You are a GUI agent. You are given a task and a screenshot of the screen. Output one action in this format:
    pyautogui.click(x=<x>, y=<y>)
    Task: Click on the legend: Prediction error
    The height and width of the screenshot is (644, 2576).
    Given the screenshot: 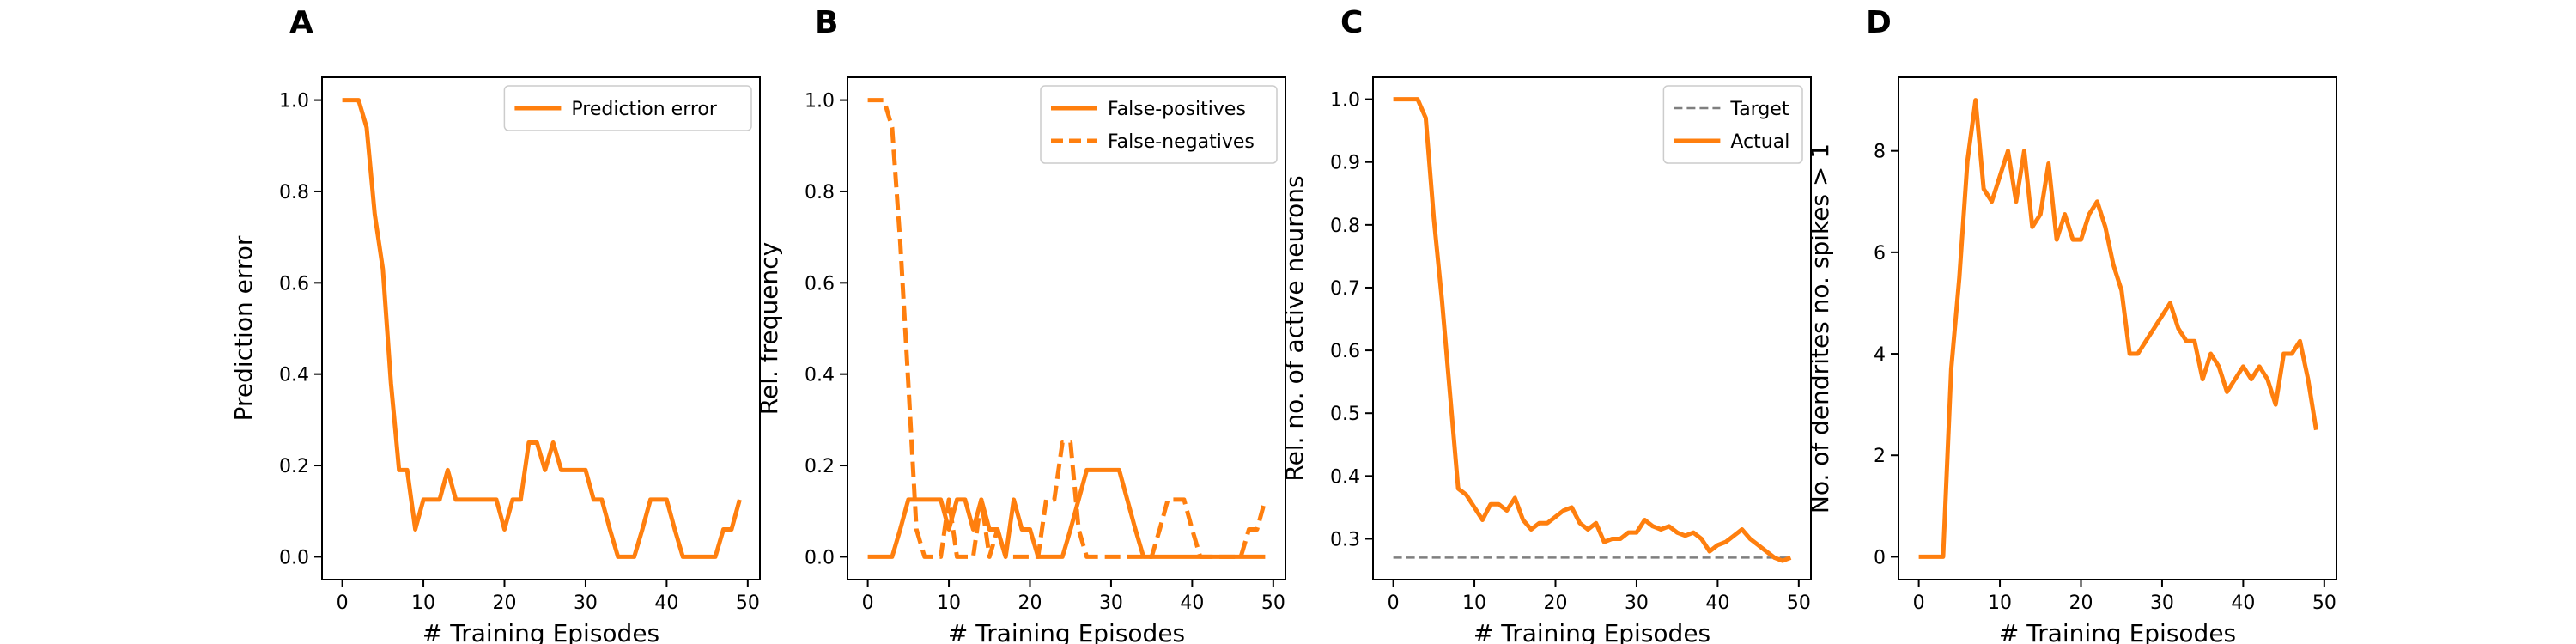 What is the action you would take?
    pyautogui.click(x=627, y=108)
    